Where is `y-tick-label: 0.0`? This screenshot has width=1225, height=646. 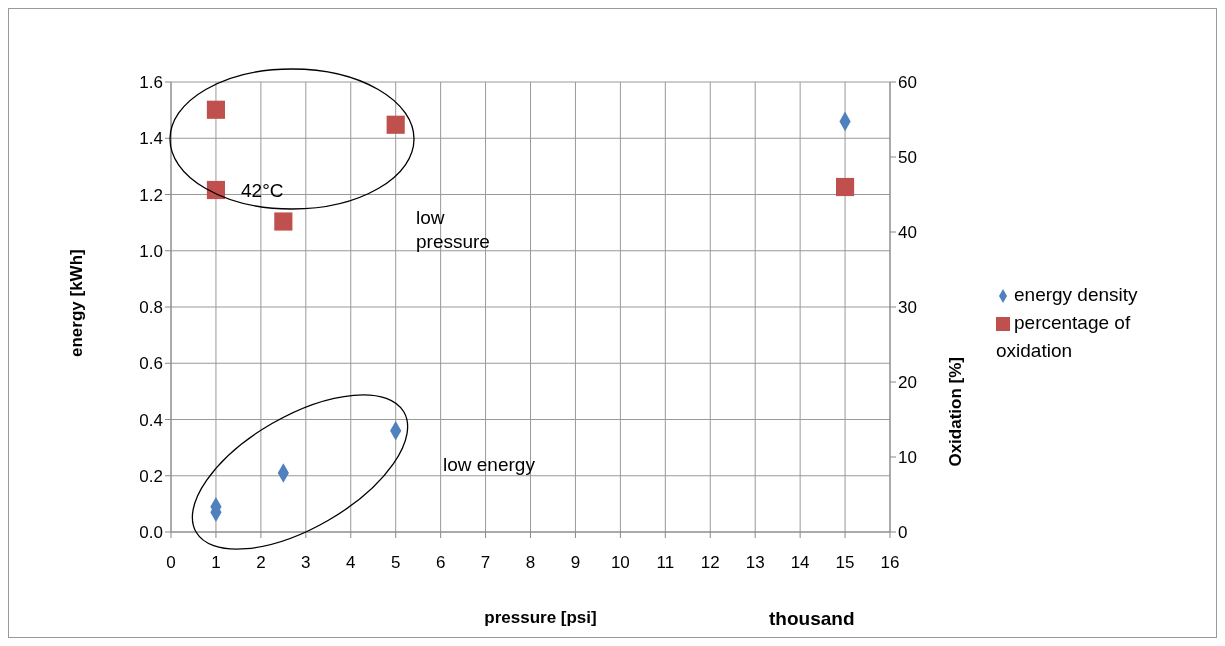
y-tick-label: 0.0 is located at coordinates (151, 533).